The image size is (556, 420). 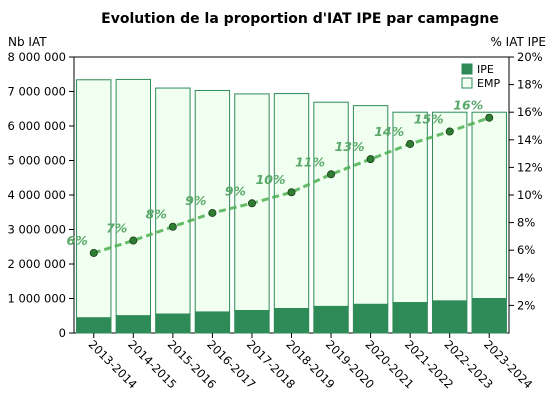 What do you see at coordinates (530, 85) in the screenshot?
I see `y-right-tick-label: 18%` at bounding box center [530, 85].